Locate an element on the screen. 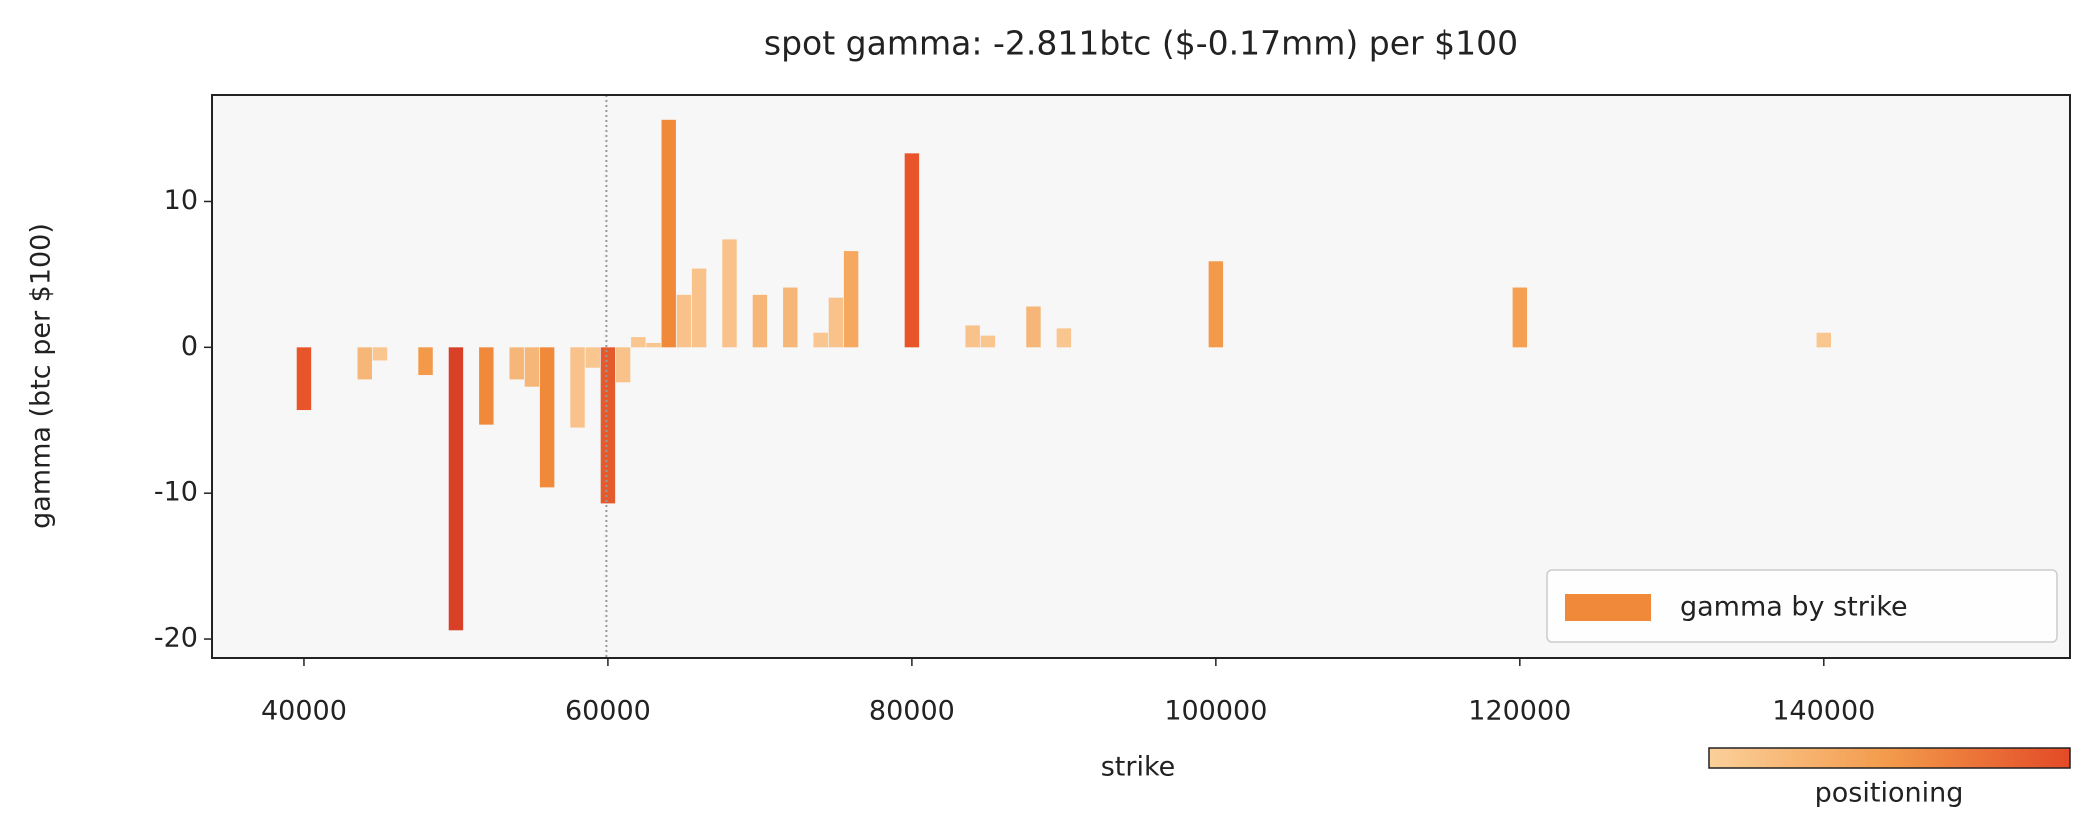 The width and height of the screenshot is (2098, 826). y-tick-label: 0 is located at coordinates (189, 346).